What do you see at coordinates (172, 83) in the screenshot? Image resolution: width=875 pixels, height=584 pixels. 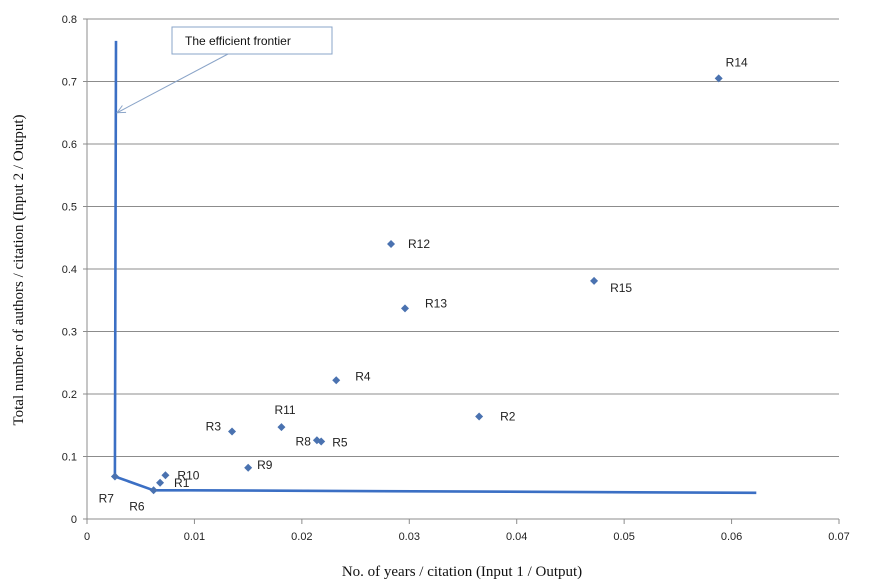 I see `callout-arrow-line` at bounding box center [172, 83].